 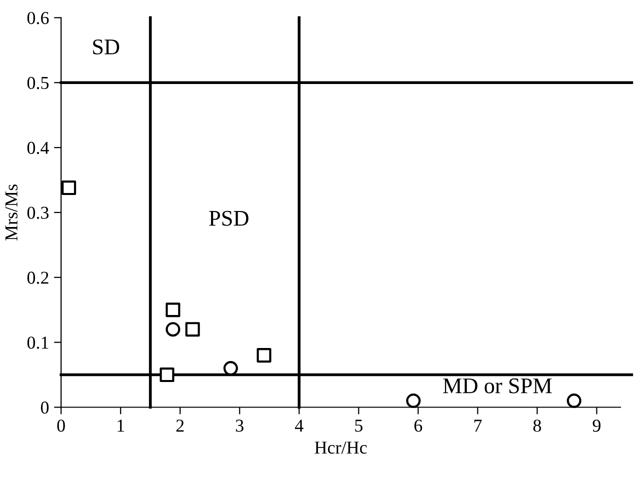 I want to click on x-axis-title: Hcr/Hc, so click(x=340, y=448).